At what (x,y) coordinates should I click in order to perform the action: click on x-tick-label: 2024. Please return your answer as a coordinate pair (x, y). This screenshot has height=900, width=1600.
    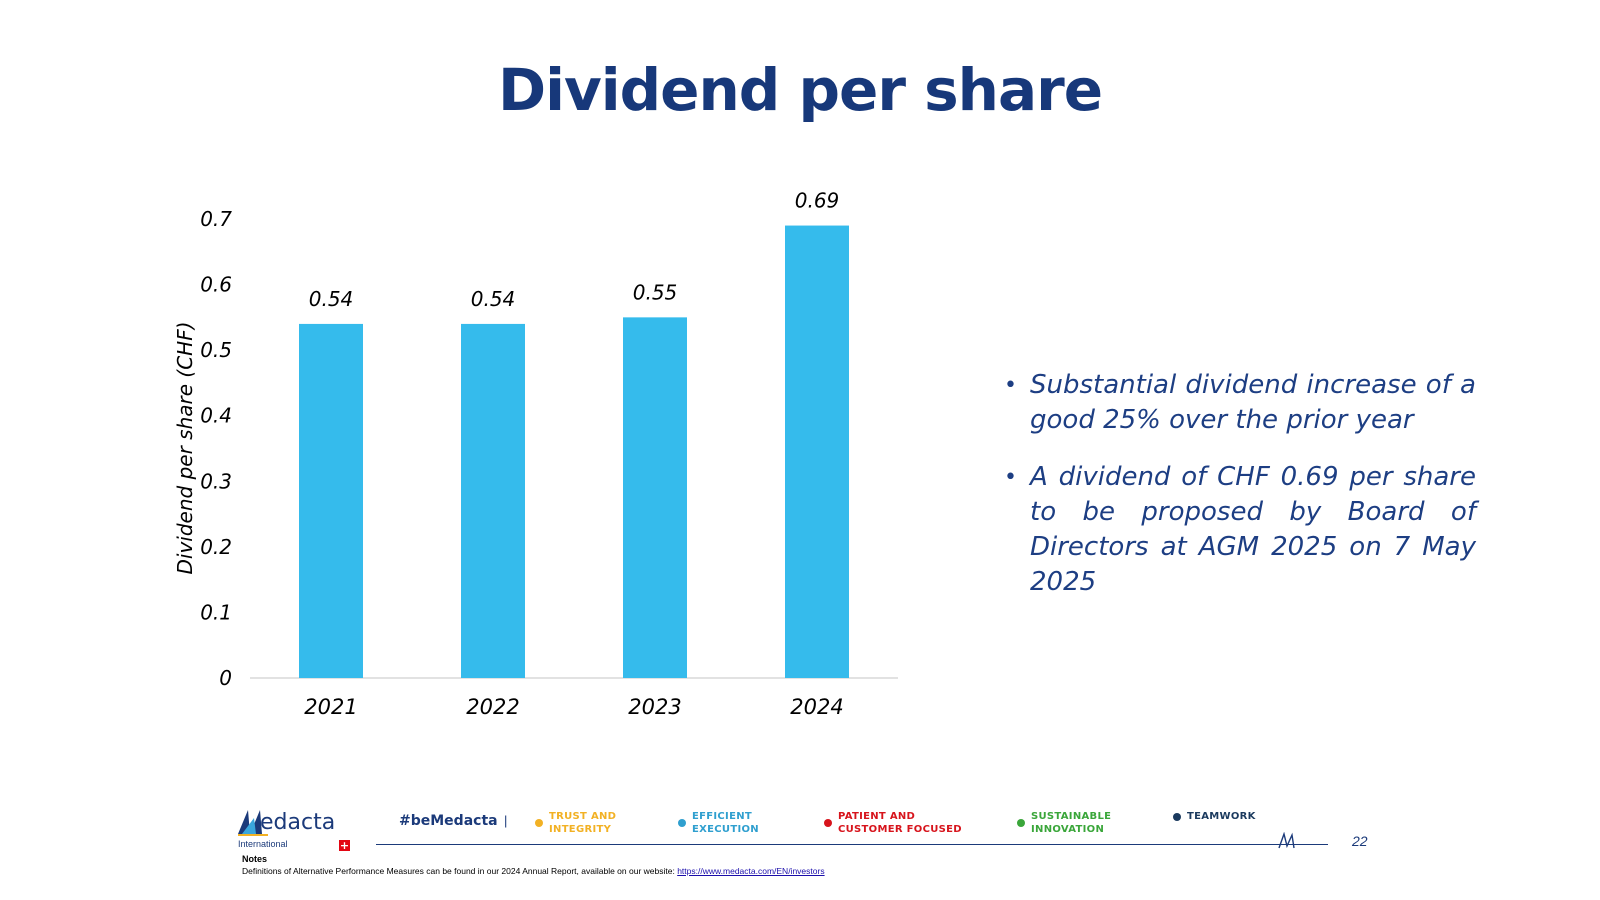
    Looking at the image, I should click on (816, 707).